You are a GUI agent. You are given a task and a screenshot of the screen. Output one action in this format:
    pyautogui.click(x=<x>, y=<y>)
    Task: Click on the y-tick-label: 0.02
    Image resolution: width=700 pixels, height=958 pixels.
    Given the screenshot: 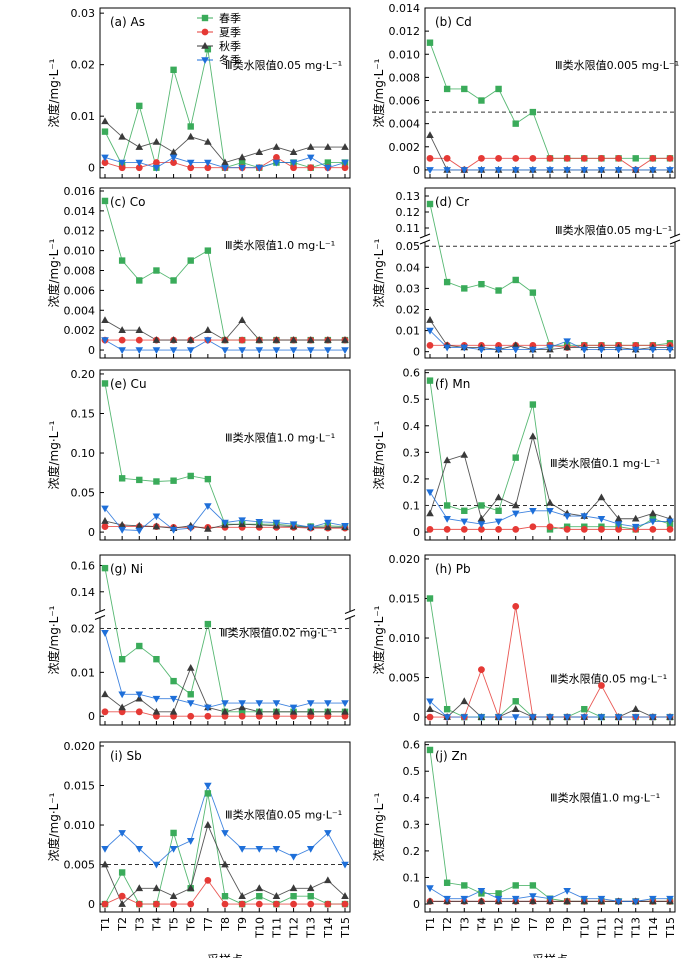 What is the action you would take?
    pyautogui.click(x=83, y=65)
    